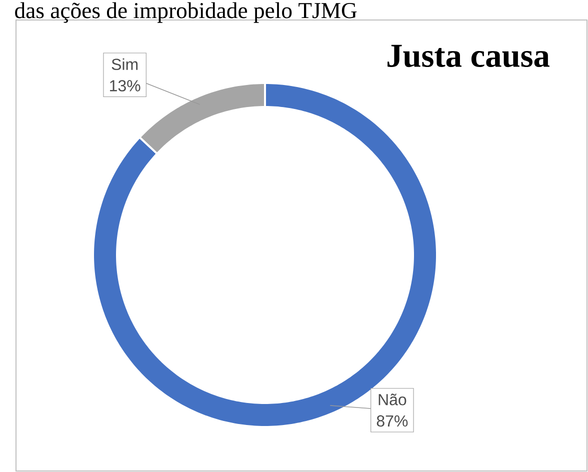 The height and width of the screenshot is (472, 588). Describe the element at coordinates (125, 86) in the screenshot. I see `data-label: 13%` at that location.